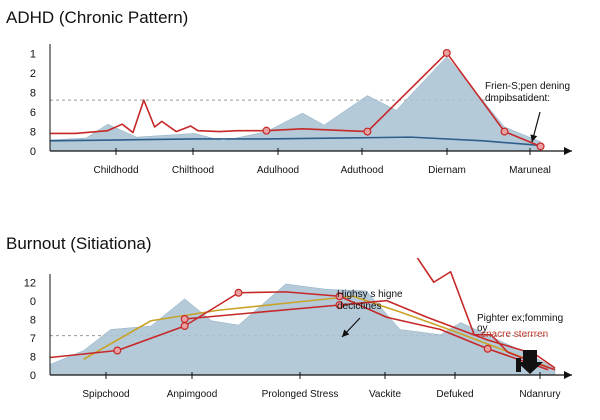 The width and height of the screenshot is (600, 420). I want to click on y-tick-label: 7, so click(33, 339).